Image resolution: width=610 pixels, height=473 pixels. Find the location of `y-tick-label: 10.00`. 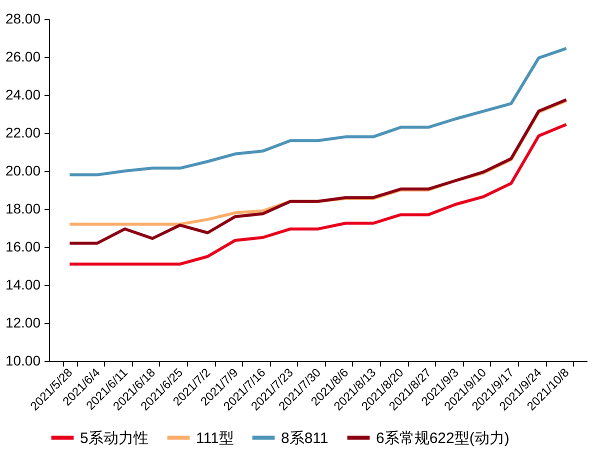

y-tick-label: 10.00 is located at coordinates (23, 360).